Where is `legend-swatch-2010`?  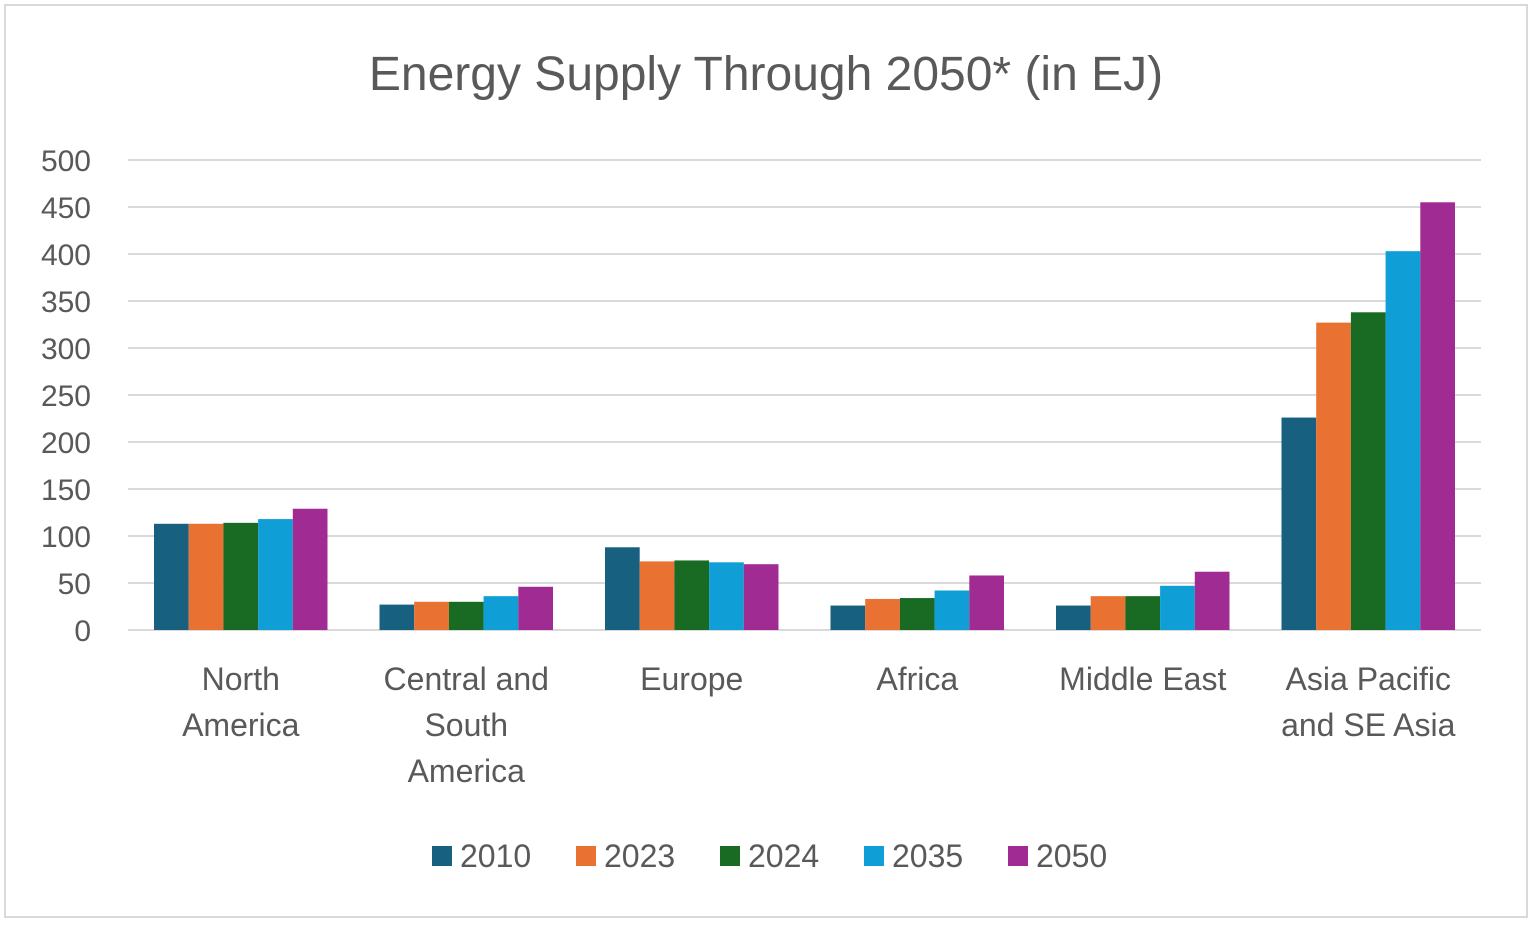 legend-swatch-2010 is located at coordinates (442, 856).